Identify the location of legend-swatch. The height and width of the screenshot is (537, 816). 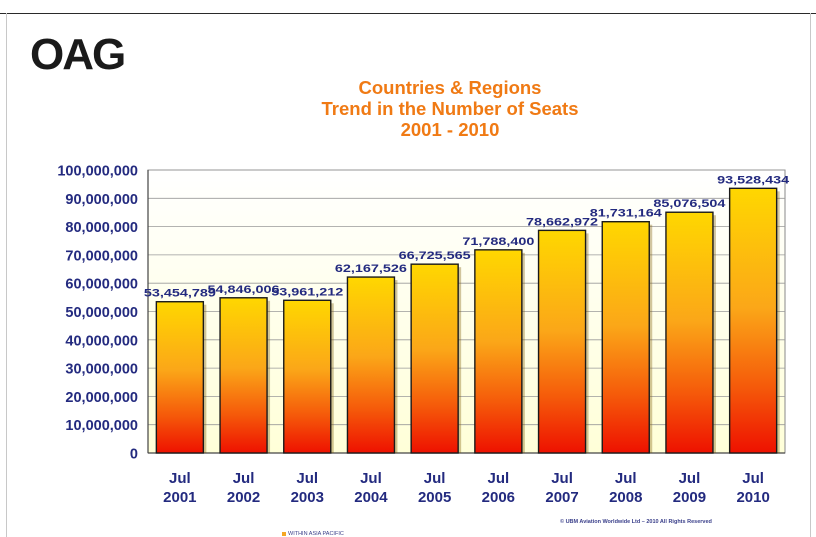
(284, 533).